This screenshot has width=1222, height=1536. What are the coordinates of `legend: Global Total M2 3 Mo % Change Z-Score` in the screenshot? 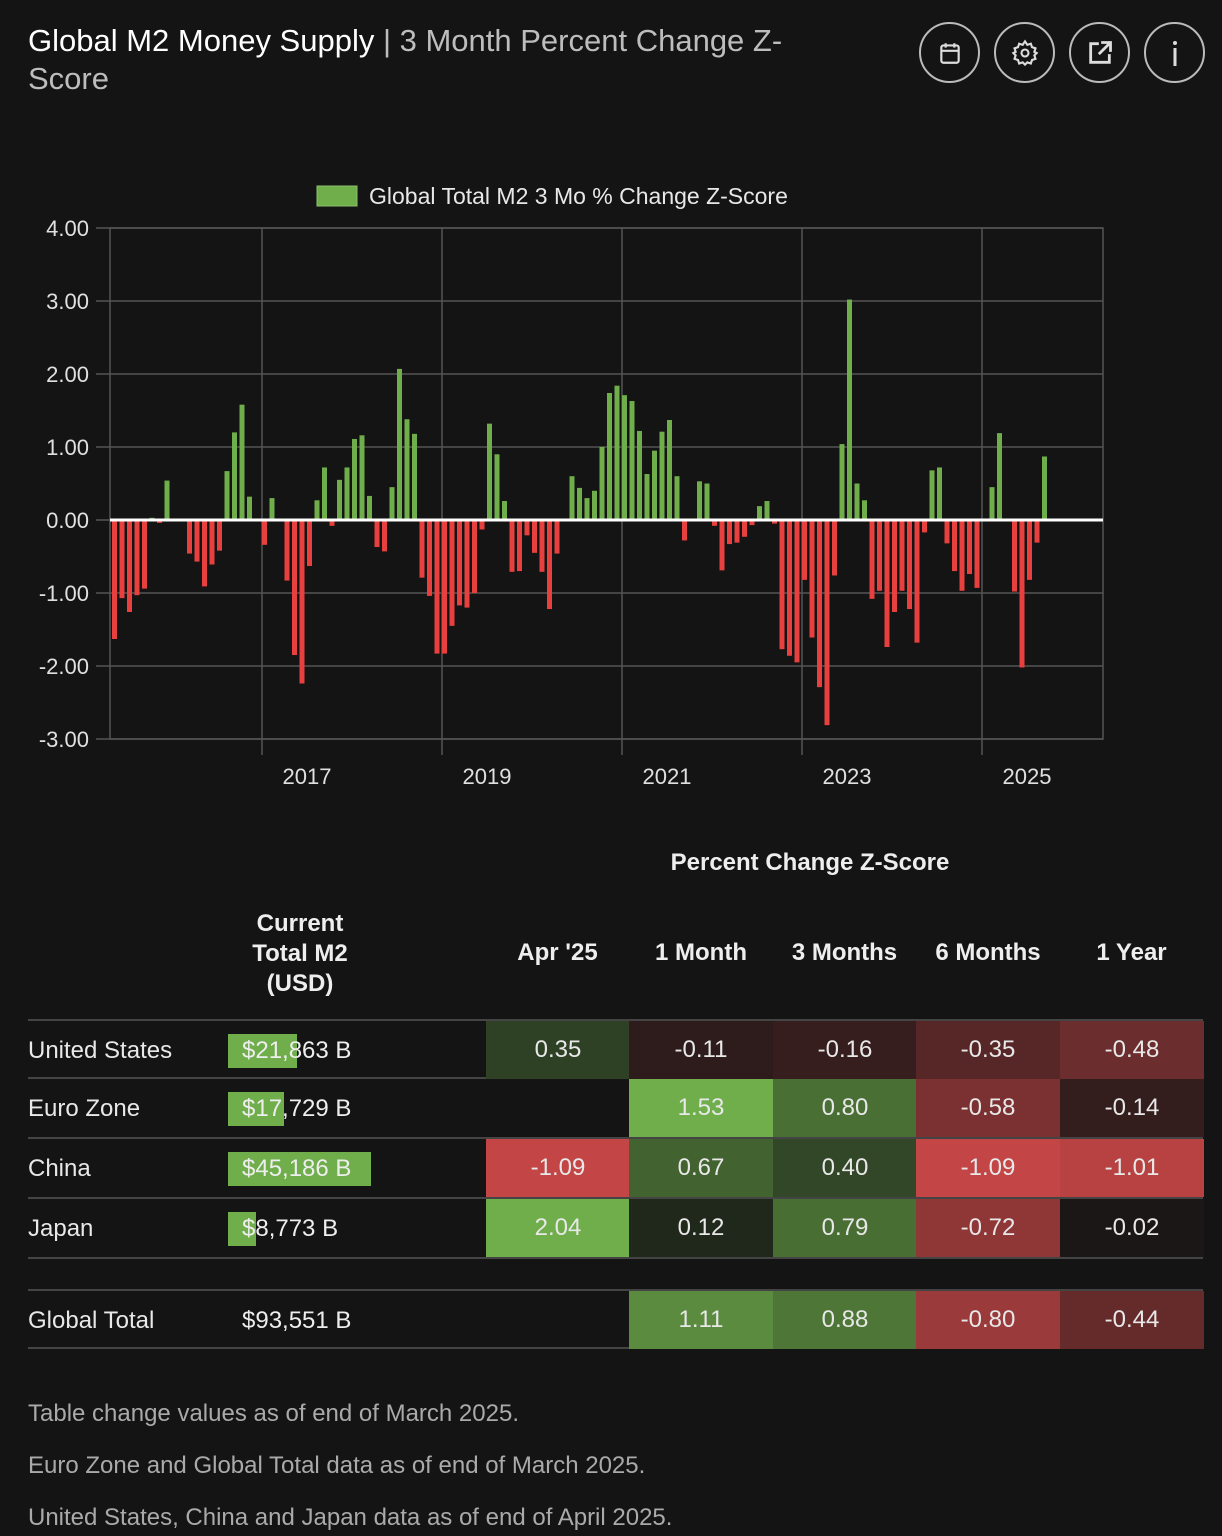 It's located at (552, 196).